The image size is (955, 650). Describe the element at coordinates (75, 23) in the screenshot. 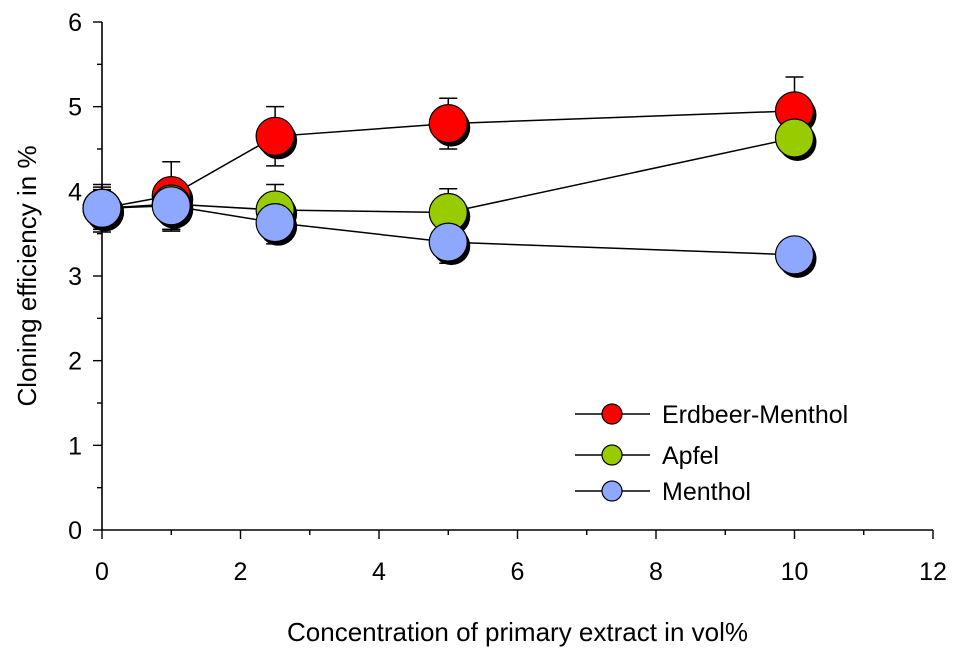

I see `y-tick-label: 6` at that location.